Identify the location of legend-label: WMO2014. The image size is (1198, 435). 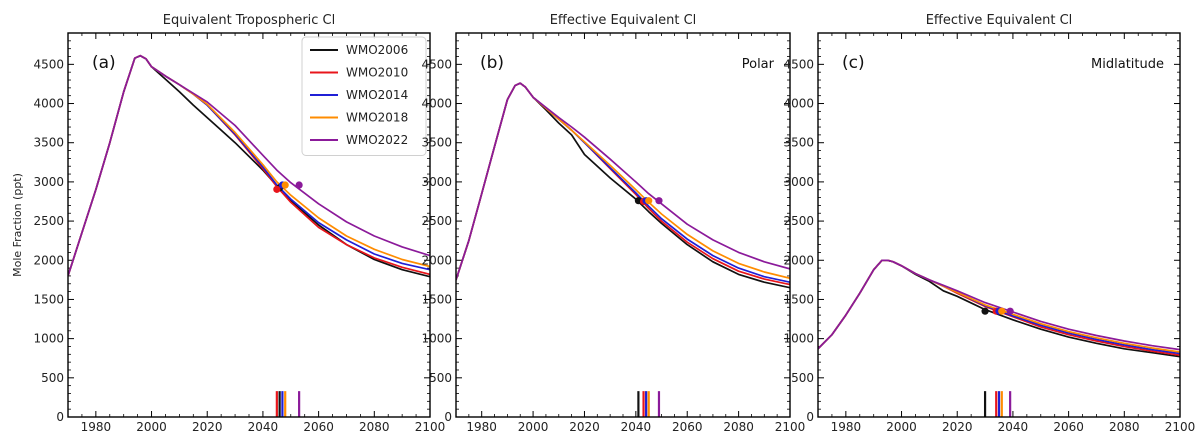
(377, 95).